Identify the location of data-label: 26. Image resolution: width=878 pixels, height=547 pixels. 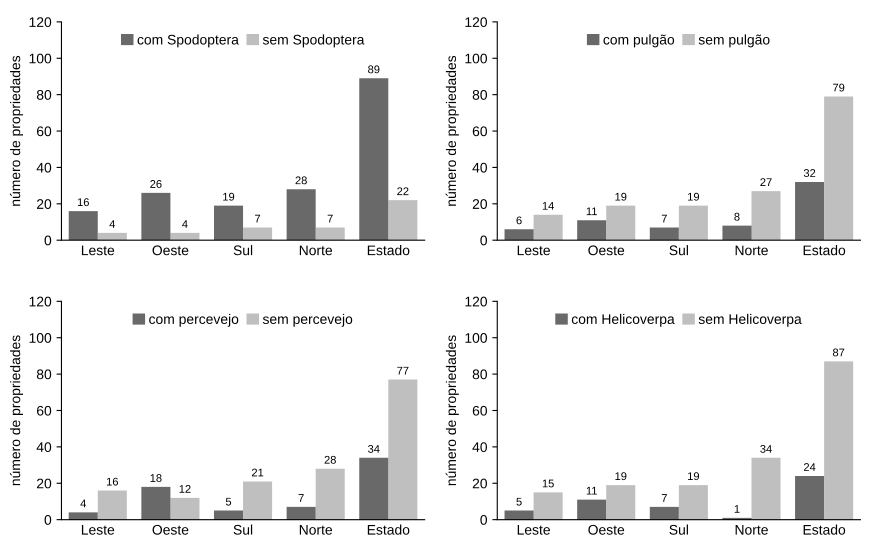
(156, 184).